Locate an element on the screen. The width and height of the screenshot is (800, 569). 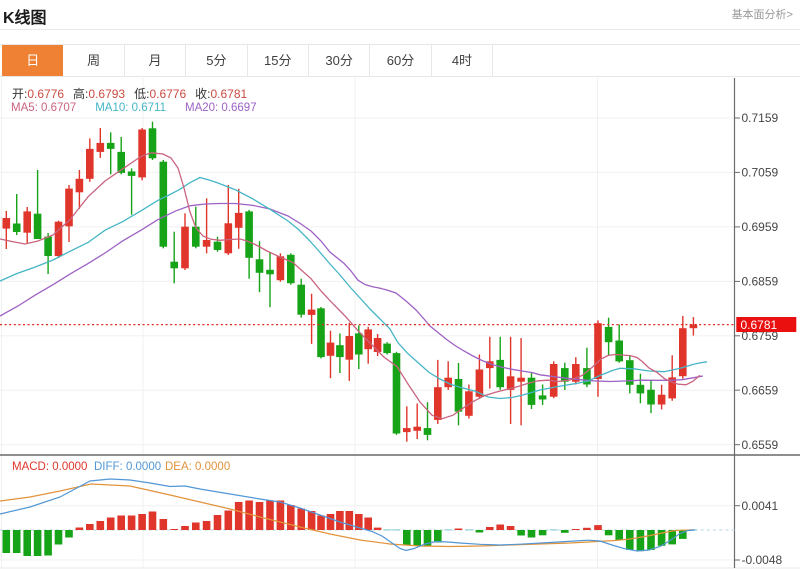
svg-text: 0.6781 is located at coordinates (759, 325).